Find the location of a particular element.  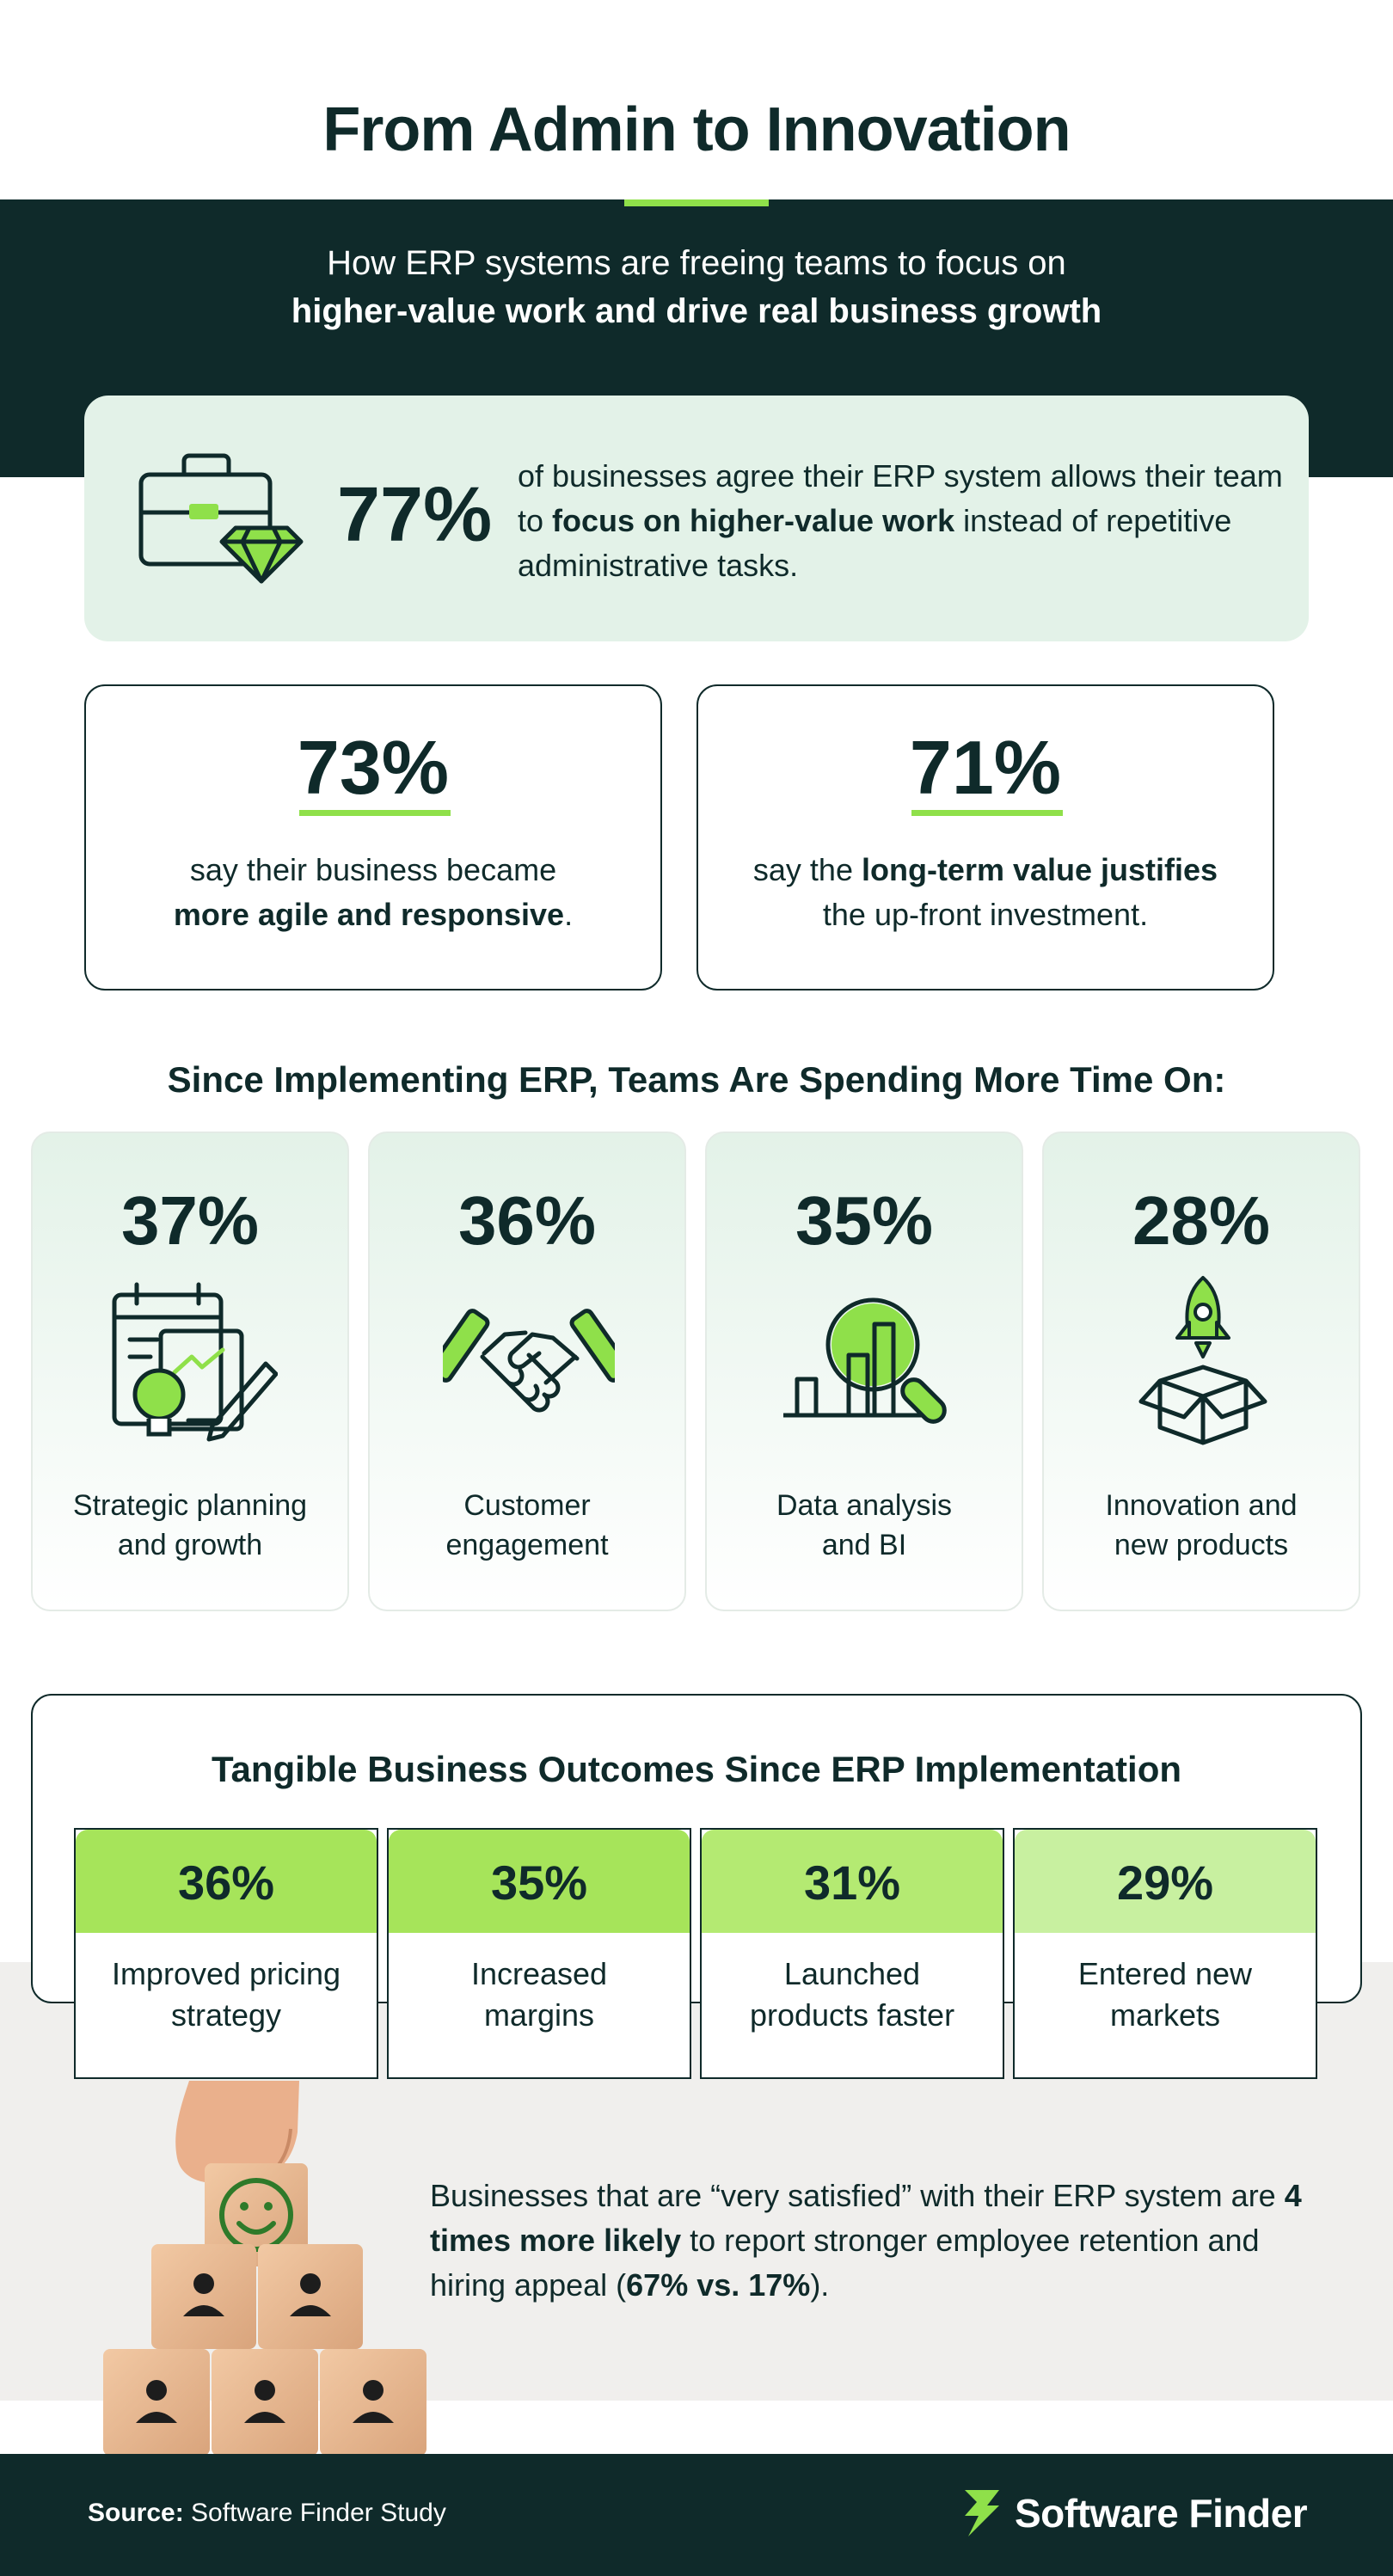

time-label-line-1: Innovation and is located at coordinates (1201, 1505).